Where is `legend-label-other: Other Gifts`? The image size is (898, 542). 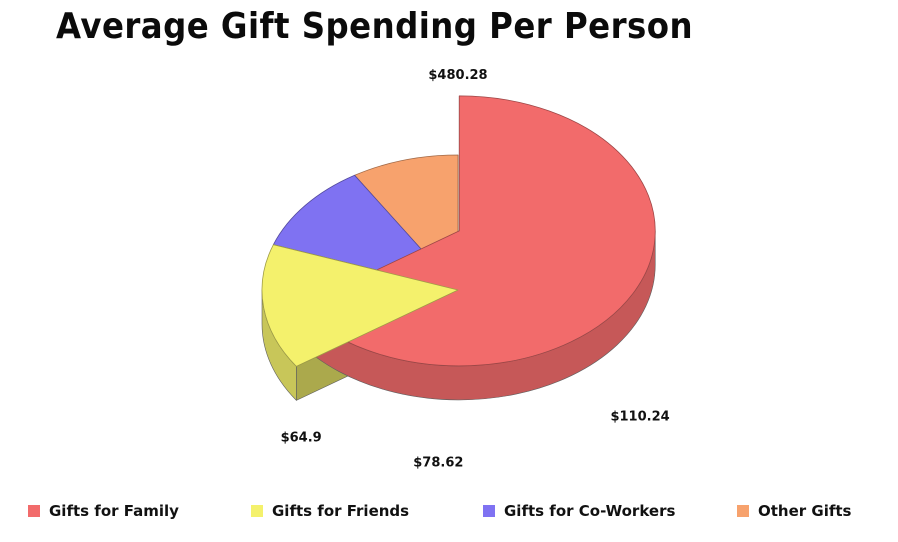 legend-label-other: Other Gifts is located at coordinates (805, 511).